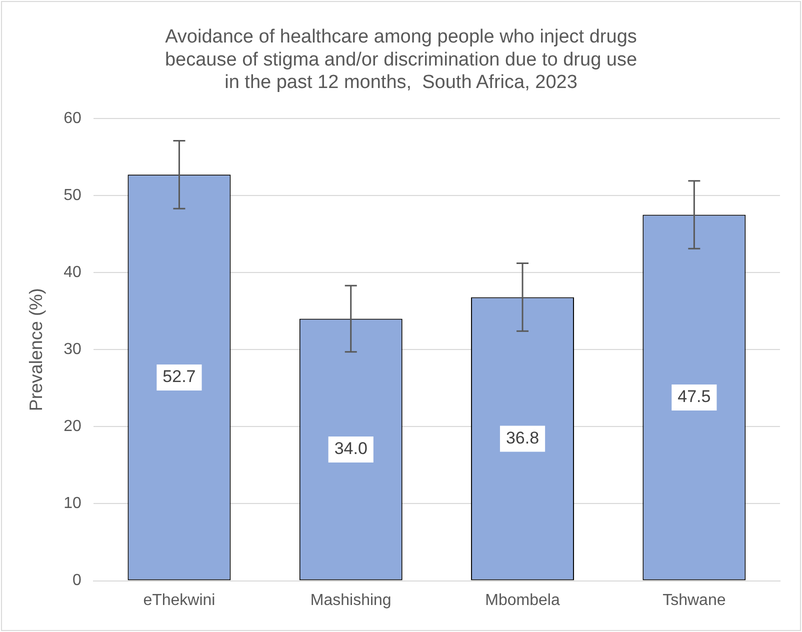 The image size is (802, 632). Describe the element at coordinates (401, 37) in the screenshot. I see `text: Avoidance of healthcare among people who inject drugs` at that location.